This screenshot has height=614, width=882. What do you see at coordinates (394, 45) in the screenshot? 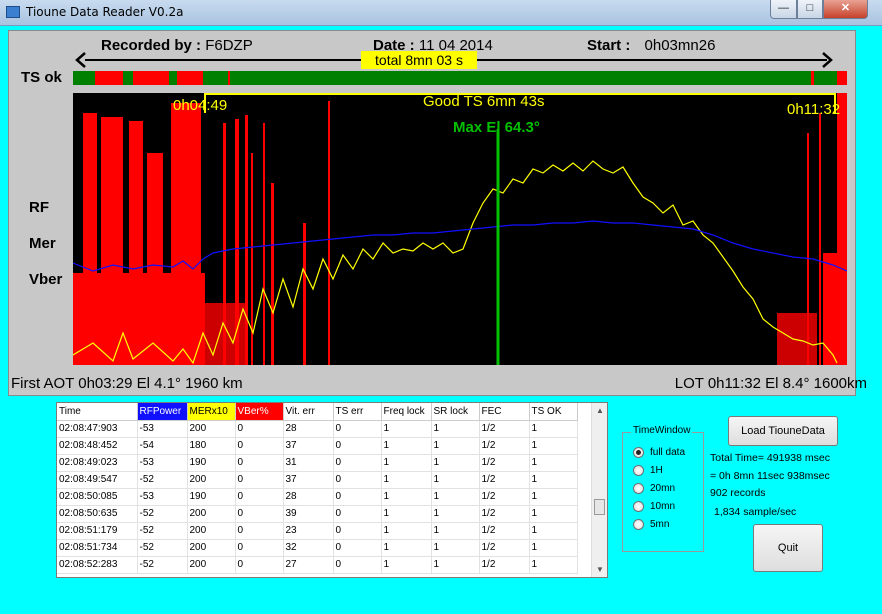
I see `date-label: Date :` at bounding box center [394, 45].